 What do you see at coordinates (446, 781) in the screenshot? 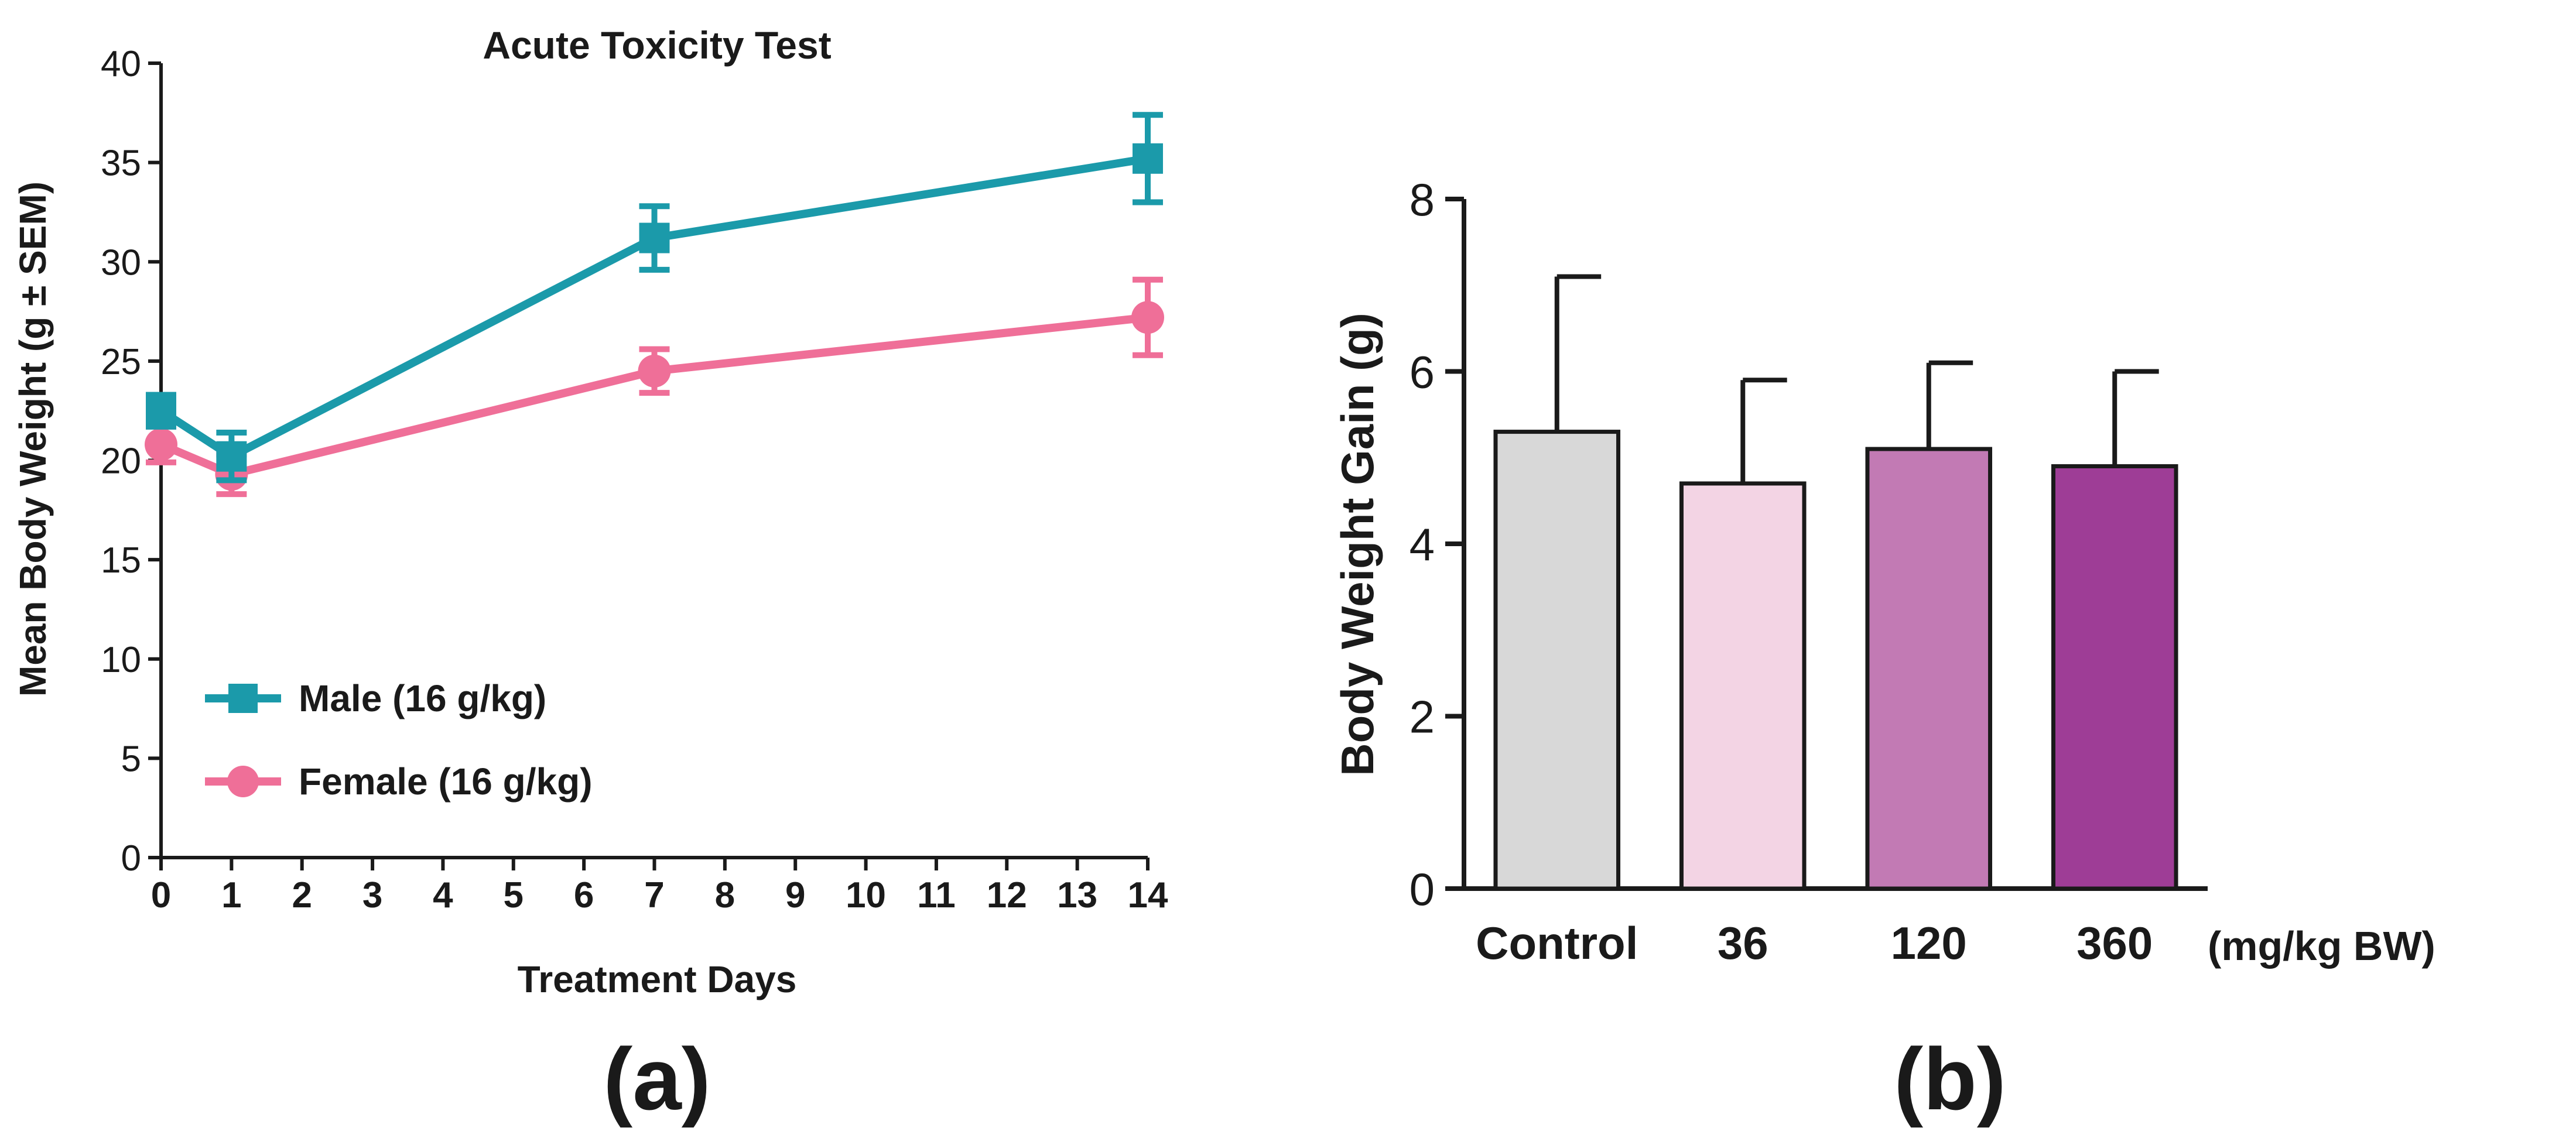
I see `legend-female-label: Female (16 g/kg)` at bounding box center [446, 781].